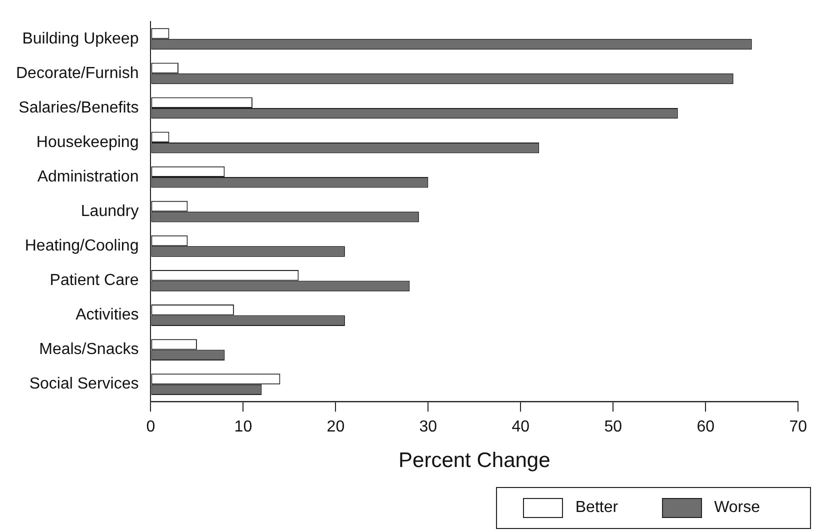  What do you see at coordinates (798, 427) in the screenshot?
I see `x-tick-label: 70` at bounding box center [798, 427].